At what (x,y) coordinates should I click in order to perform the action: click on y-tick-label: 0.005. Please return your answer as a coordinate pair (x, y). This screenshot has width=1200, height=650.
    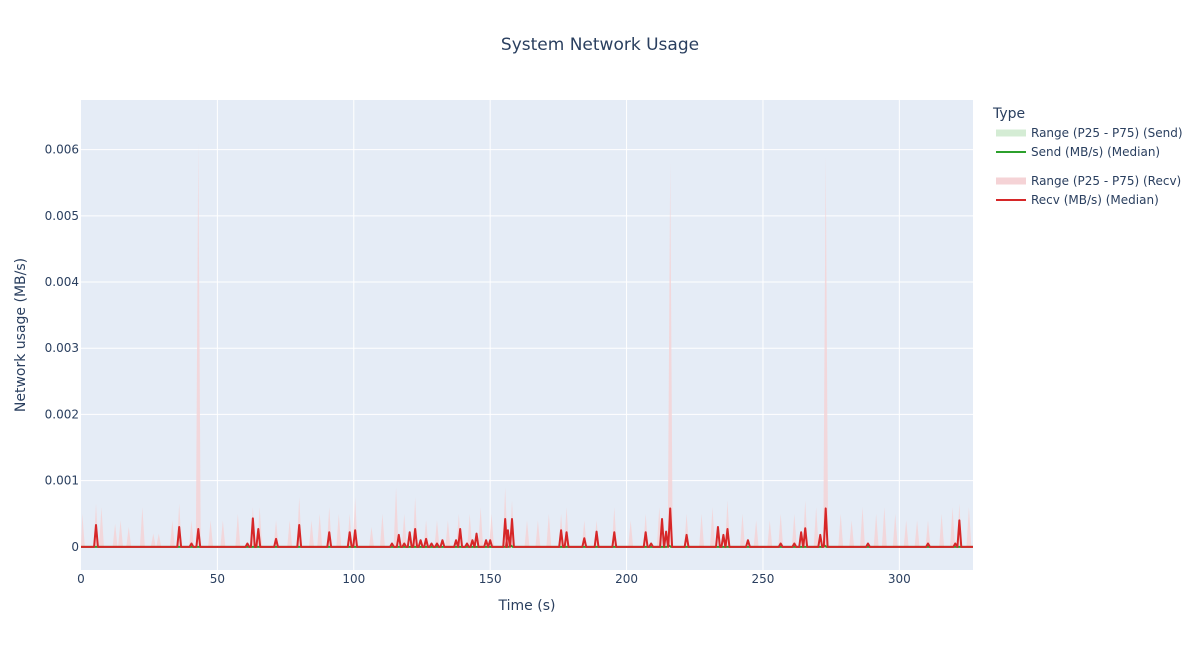
    Looking at the image, I should click on (62, 216).